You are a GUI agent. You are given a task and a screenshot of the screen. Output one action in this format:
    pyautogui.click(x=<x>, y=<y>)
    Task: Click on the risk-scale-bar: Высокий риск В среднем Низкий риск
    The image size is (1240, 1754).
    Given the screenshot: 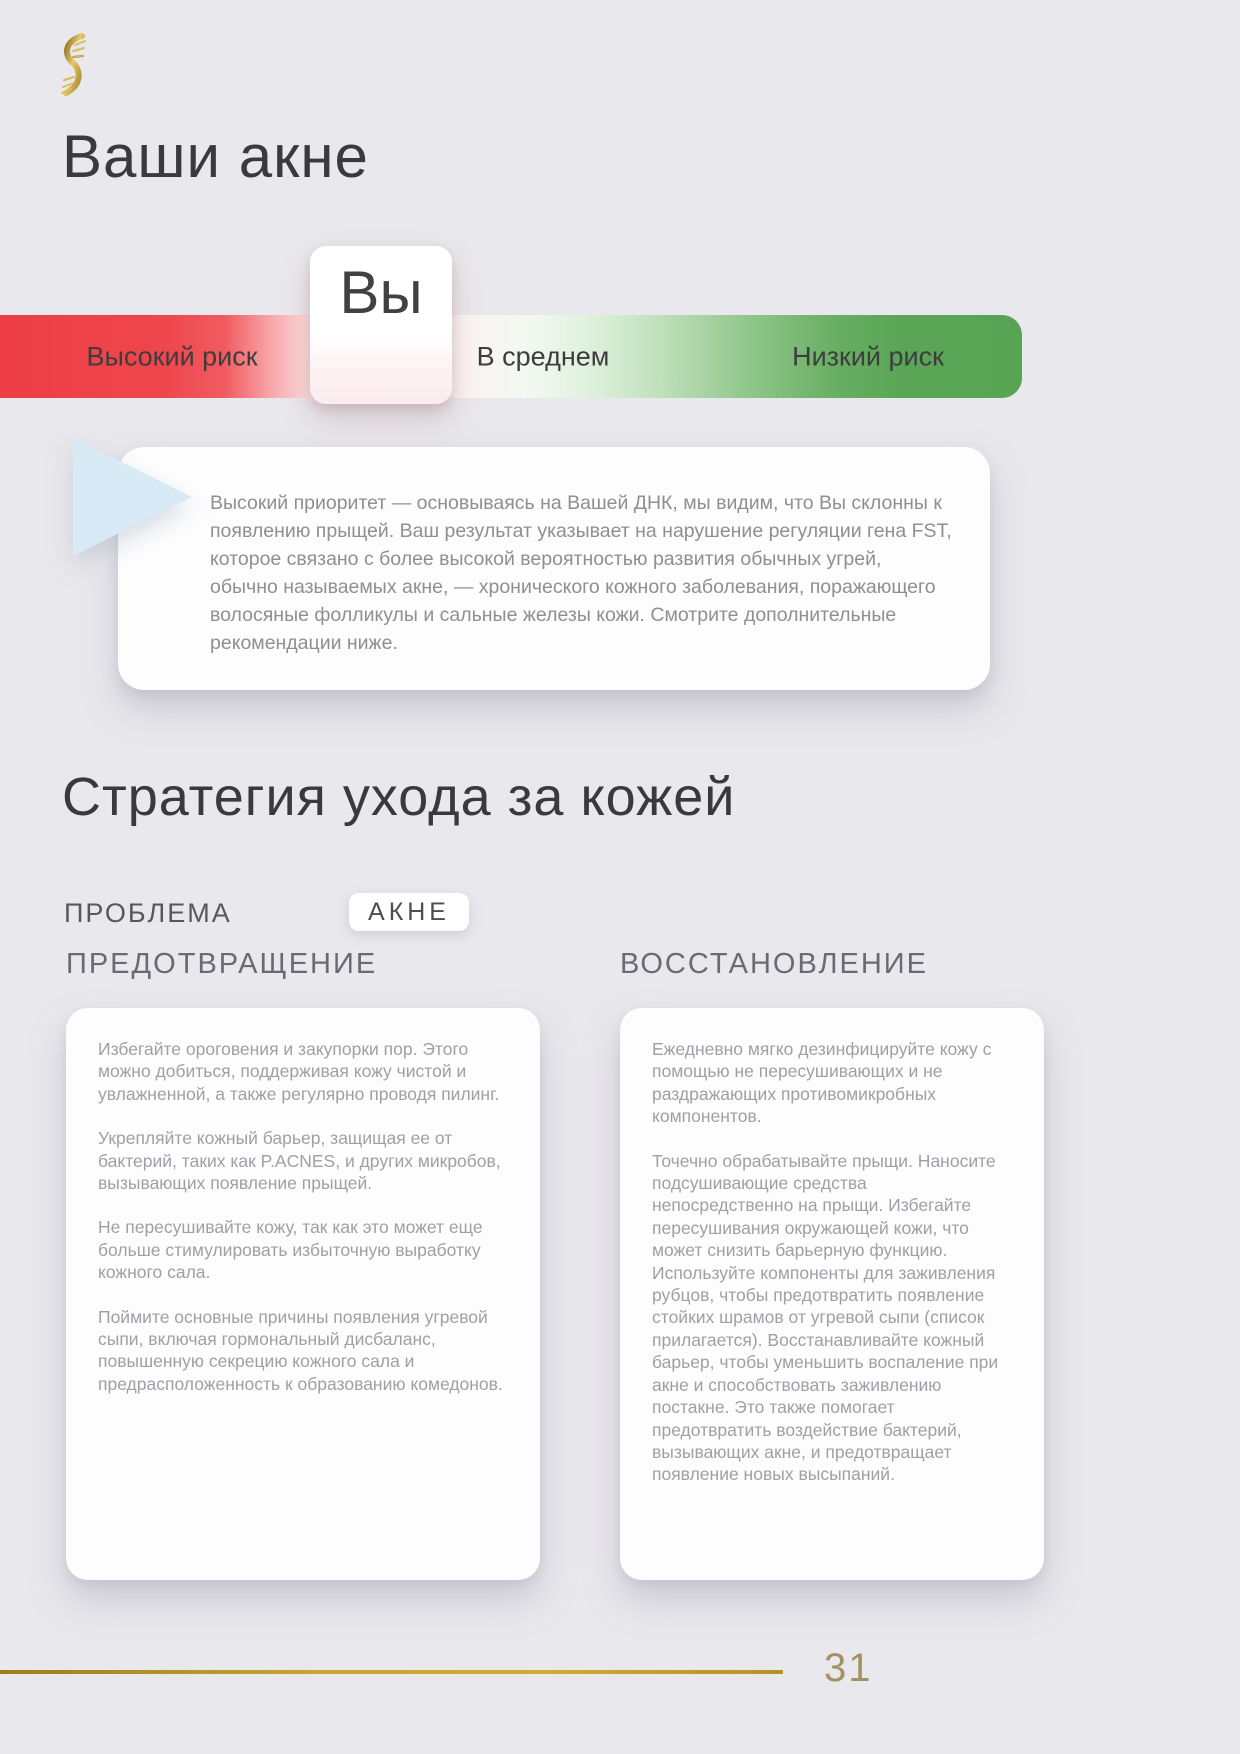 What is the action you would take?
    pyautogui.click(x=511, y=356)
    